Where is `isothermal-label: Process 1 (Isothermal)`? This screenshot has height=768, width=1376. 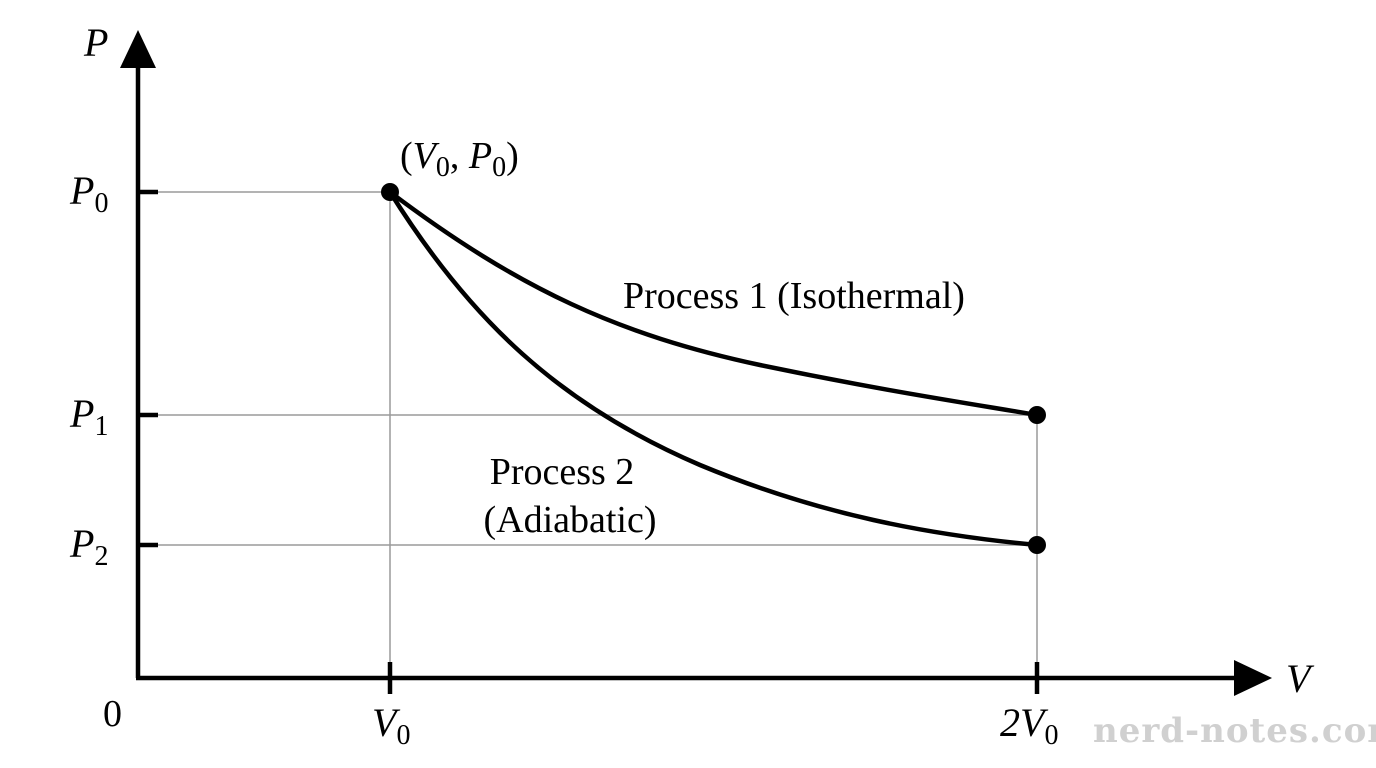 isothermal-label: Process 1 (Isothermal) is located at coordinates (794, 296).